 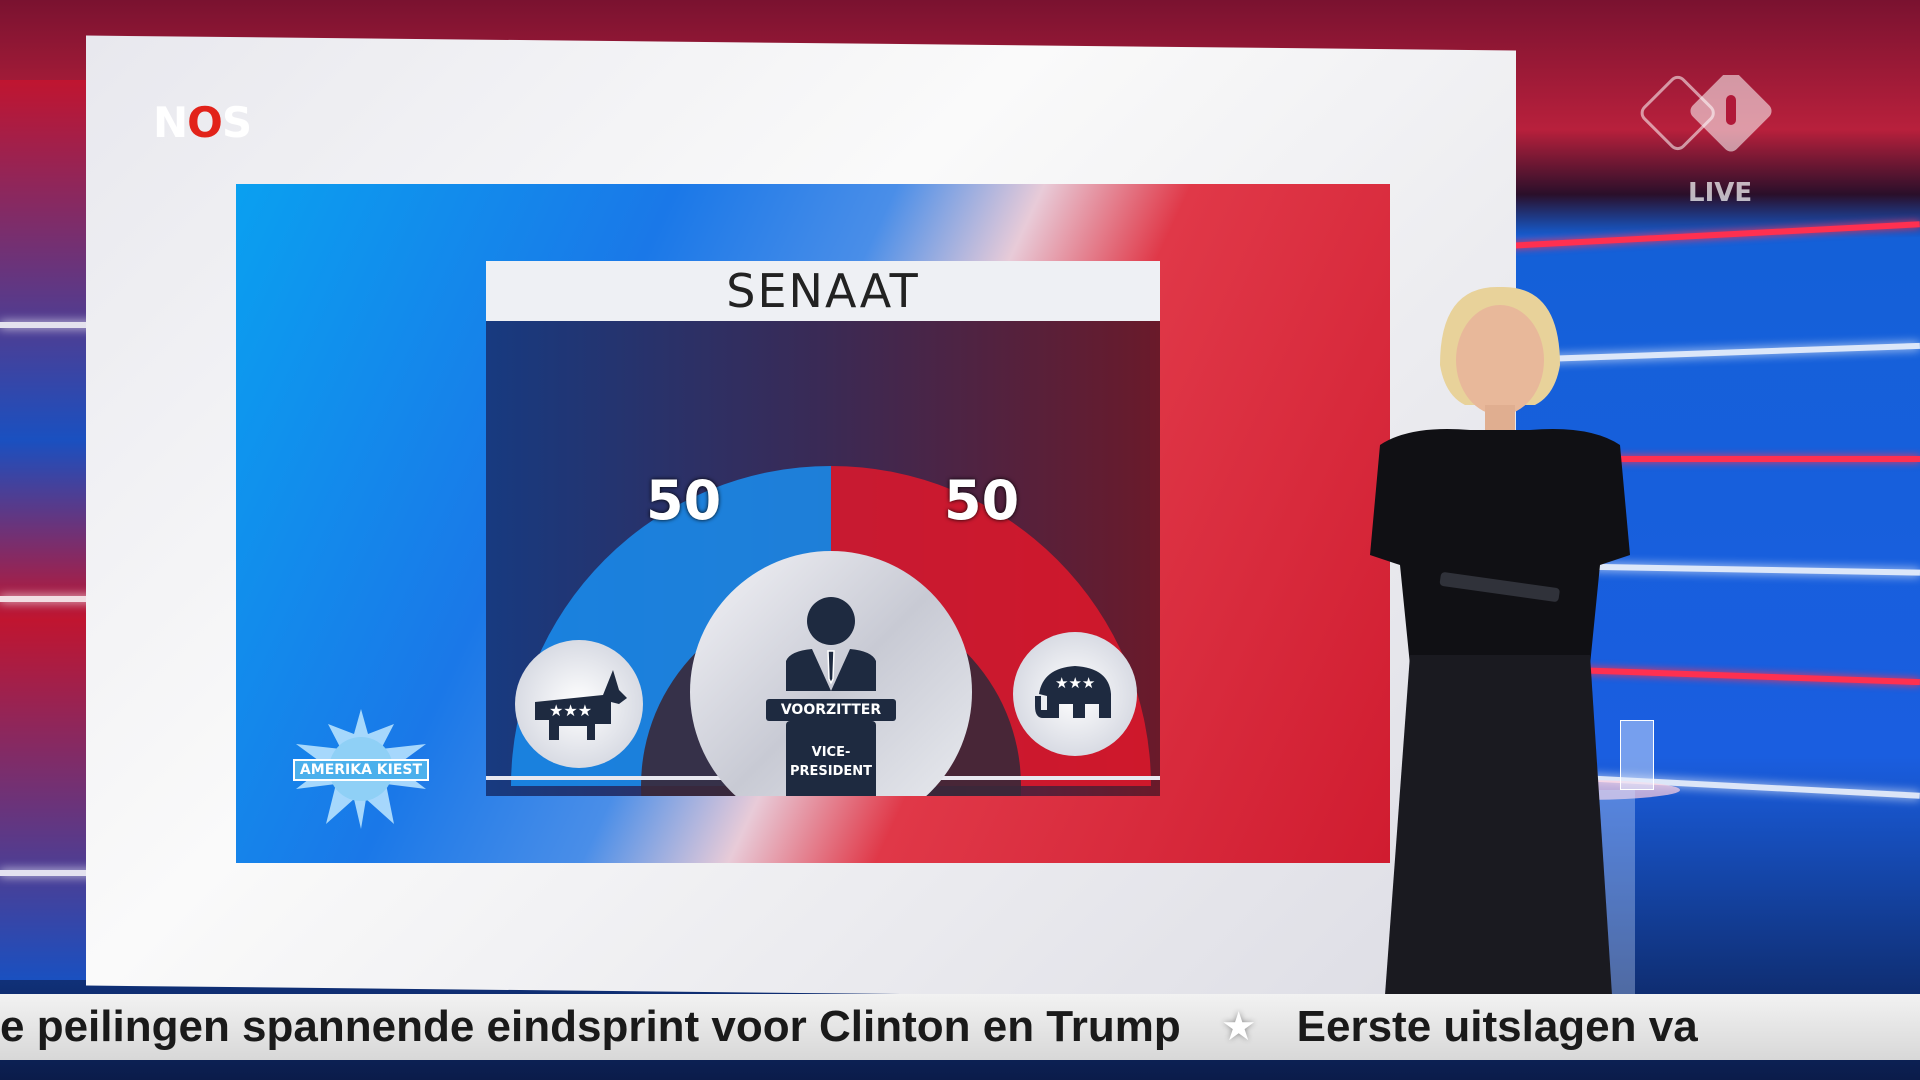 What do you see at coordinates (982, 500) in the screenshot?
I see `republican-seat-count: 50` at bounding box center [982, 500].